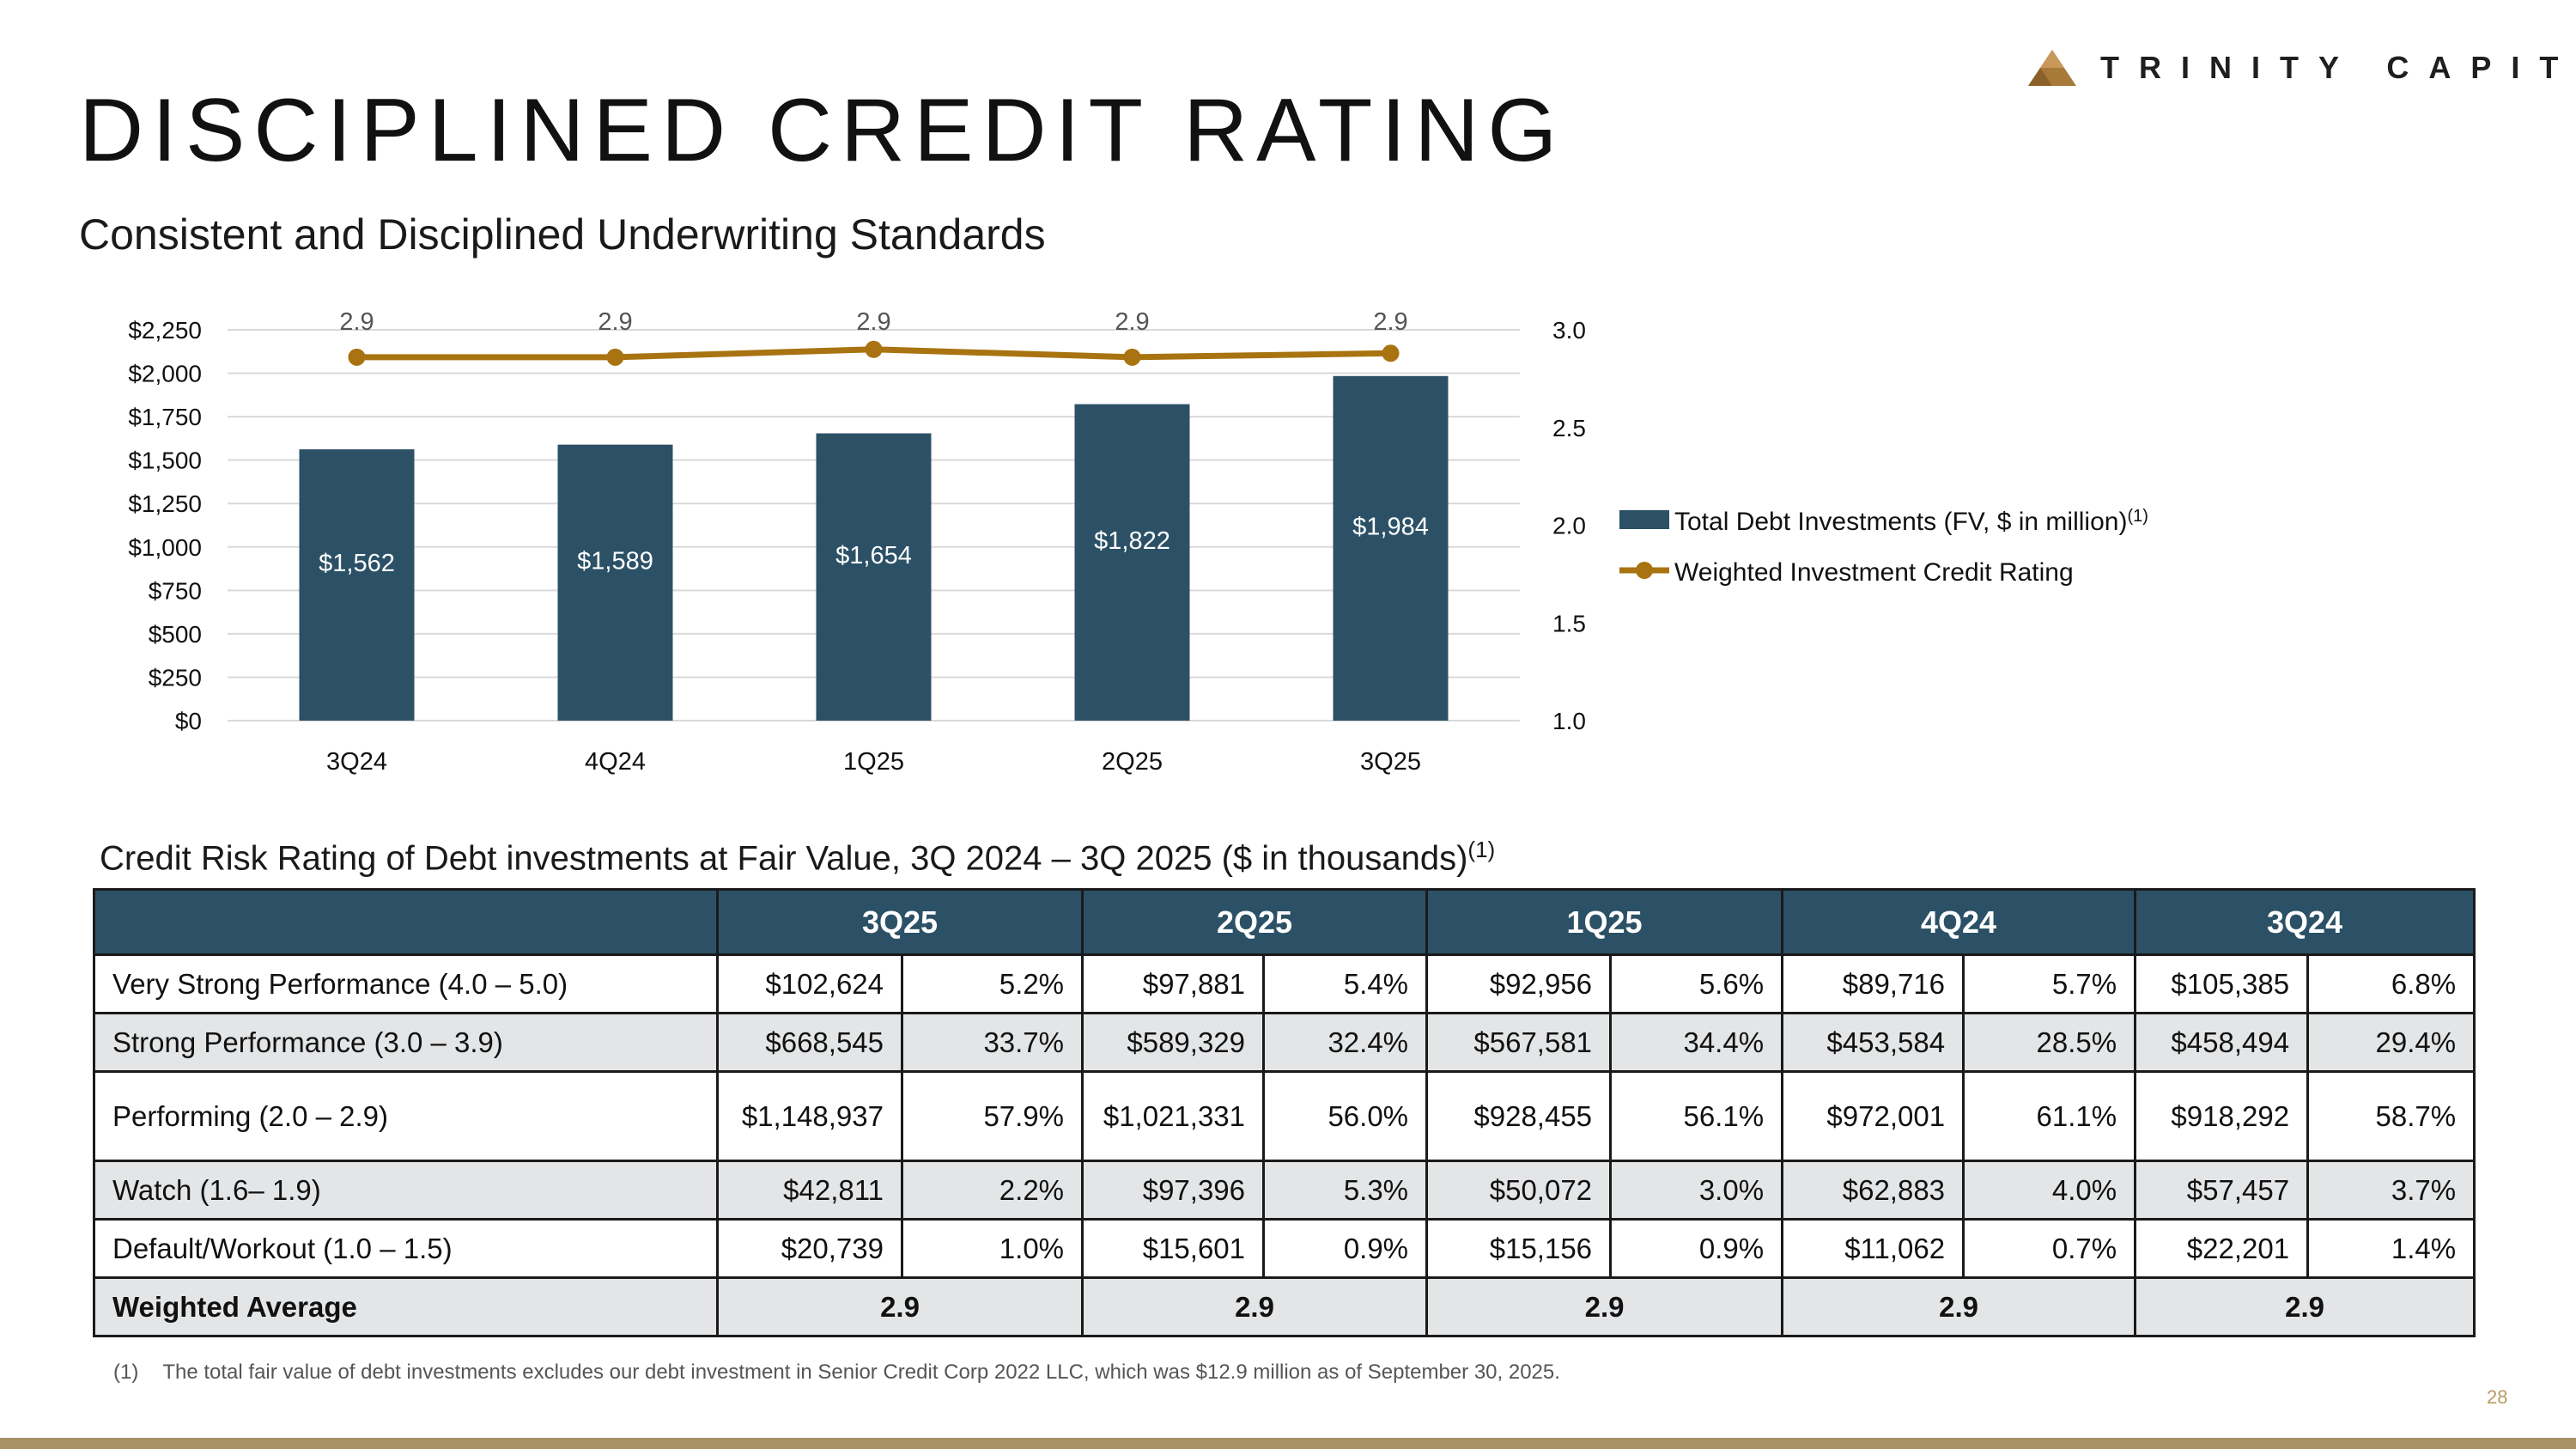 Image resolution: width=2576 pixels, height=1449 pixels. What do you see at coordinates (2391, 983) in the screenshot?
I see `cell-percent: 6.8%` at bounding box center [2391, 983].